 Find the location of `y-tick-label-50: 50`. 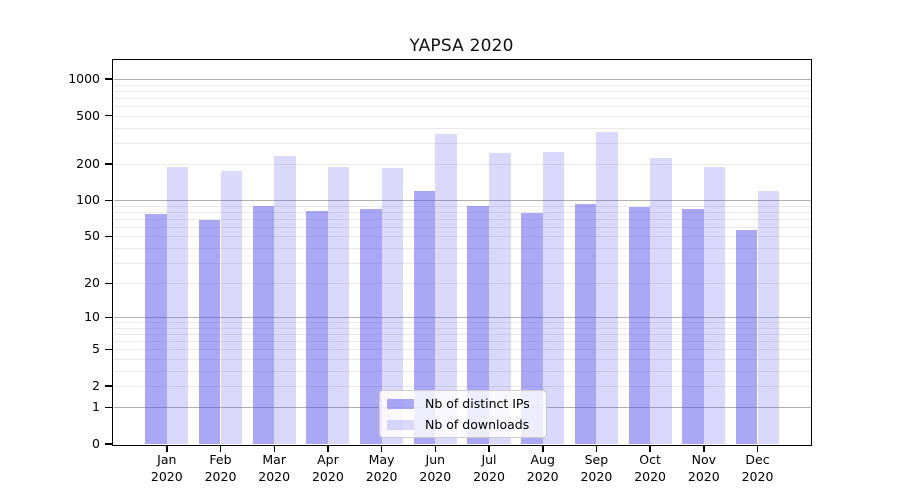

y-tick-label-50: 50 is located at coordinates (92, 236).